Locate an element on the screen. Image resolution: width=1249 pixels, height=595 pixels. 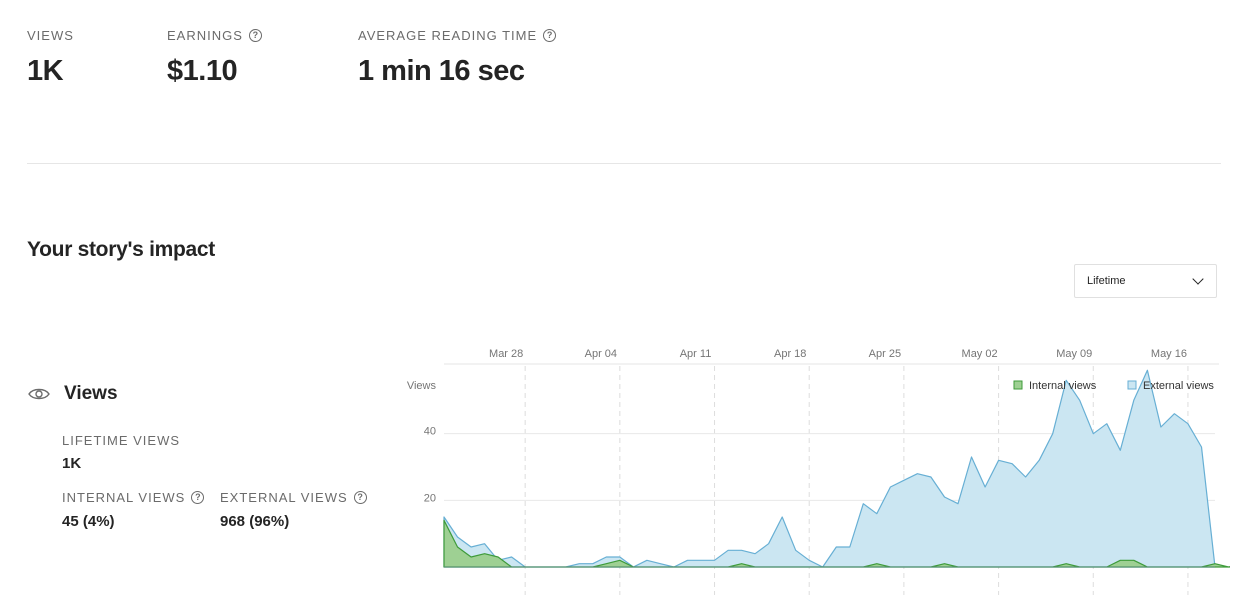
stat-reading-time: AVERAGE READING TIME ? 1 min 16 sec is located at coordinates (457, 58).